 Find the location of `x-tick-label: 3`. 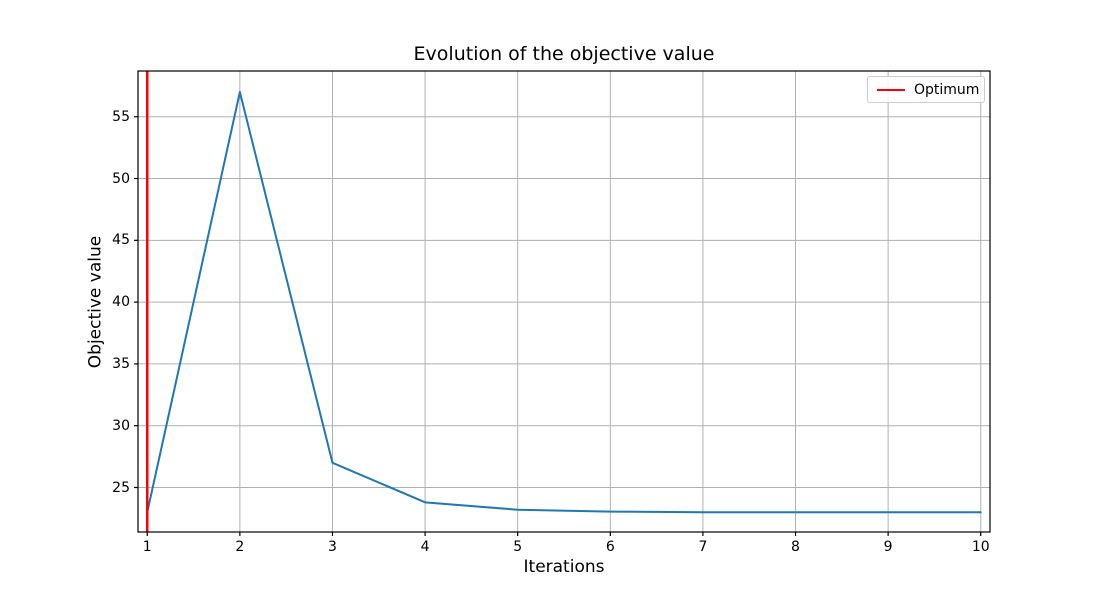

x-tick-label: 3 is located at coordinates (332, 547).